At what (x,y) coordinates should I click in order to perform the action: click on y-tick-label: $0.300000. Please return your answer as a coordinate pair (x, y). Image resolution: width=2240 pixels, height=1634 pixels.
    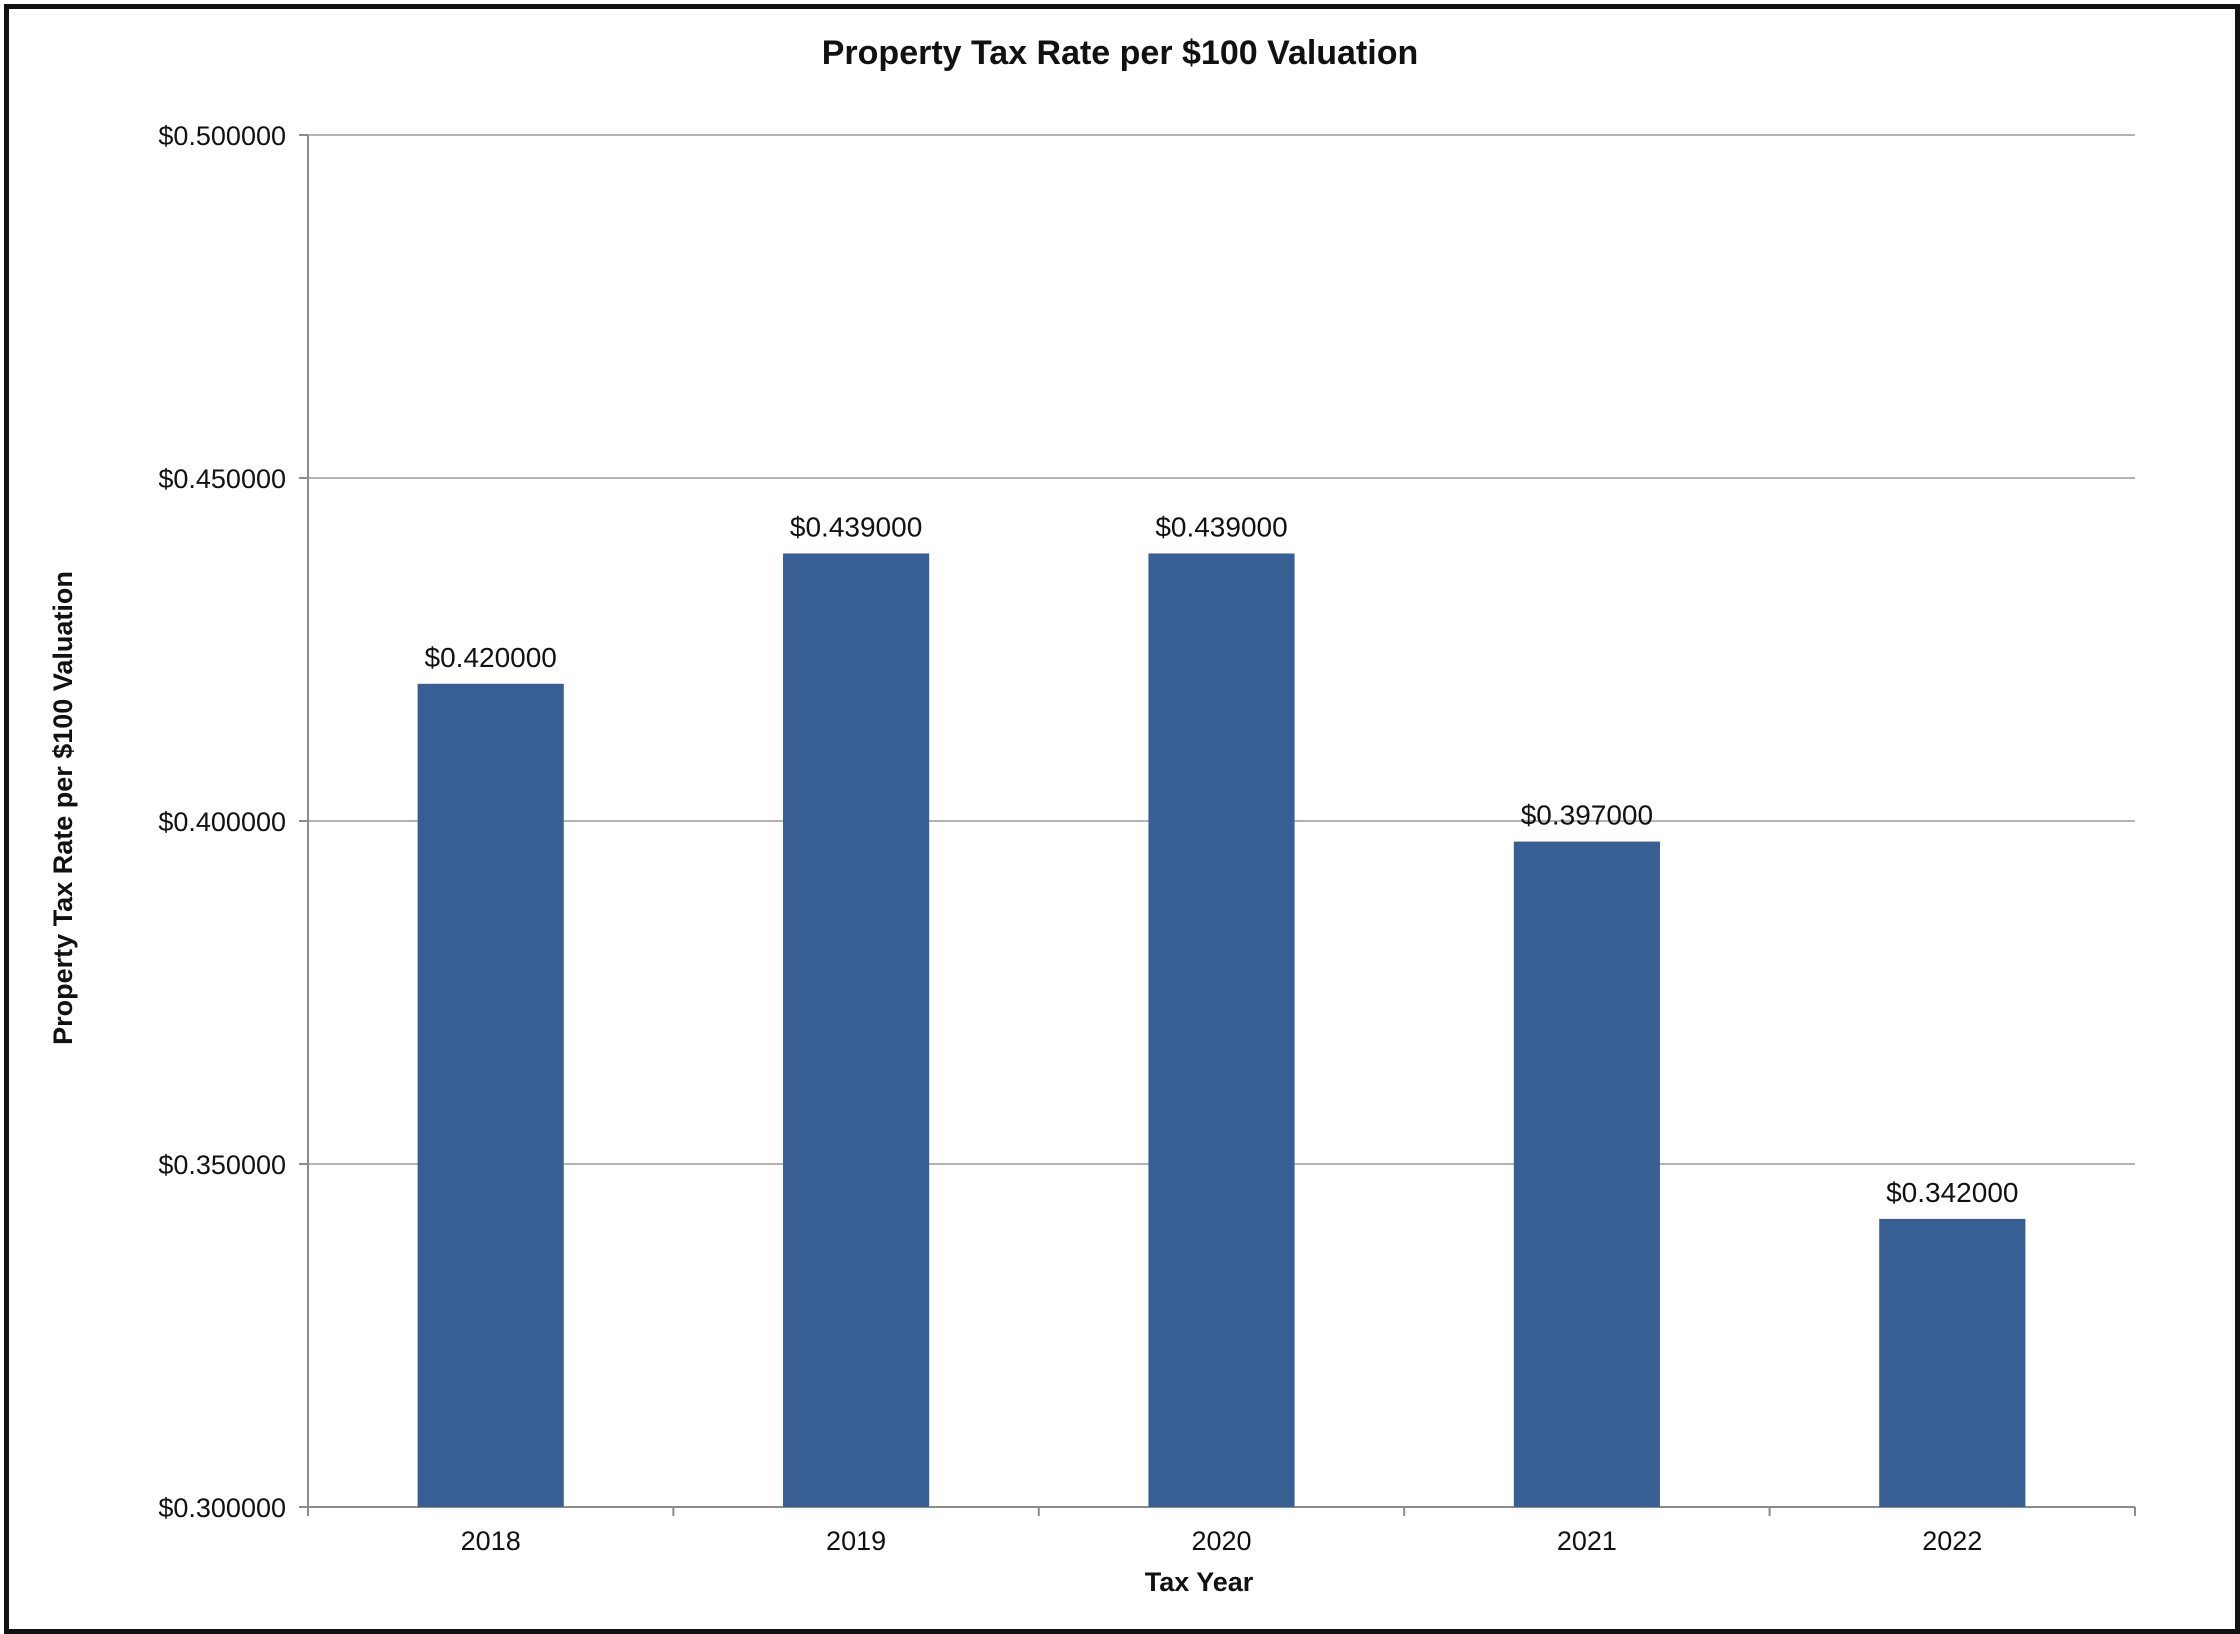
    Looking at the image, I should click on (222, 1508).